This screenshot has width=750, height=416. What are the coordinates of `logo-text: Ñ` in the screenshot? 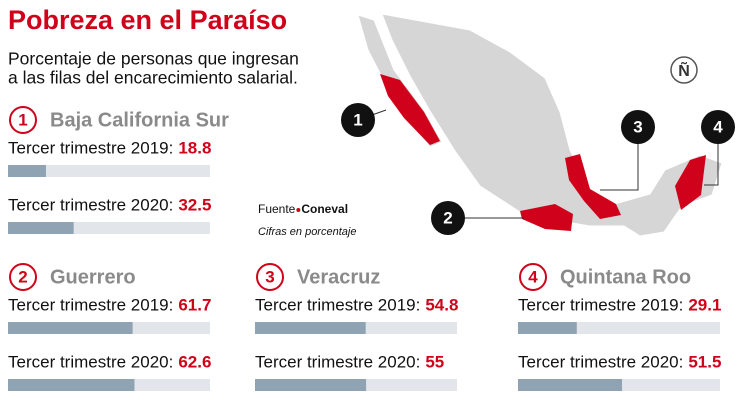 It's located at (684, 70).